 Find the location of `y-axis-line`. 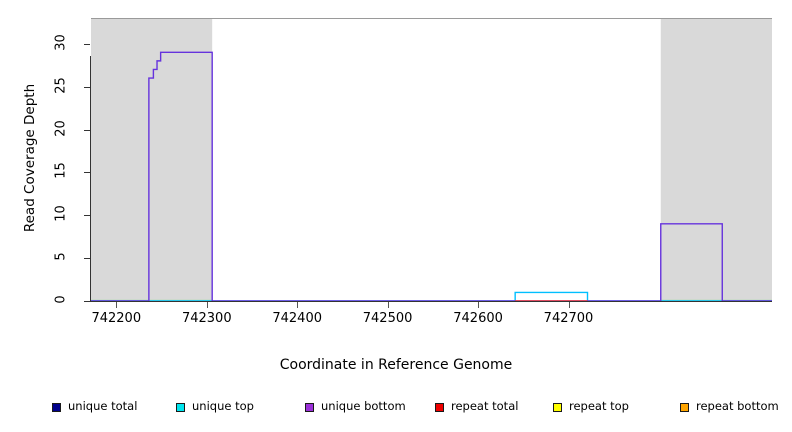

y-axis-line is located at coordinates (90, 179).